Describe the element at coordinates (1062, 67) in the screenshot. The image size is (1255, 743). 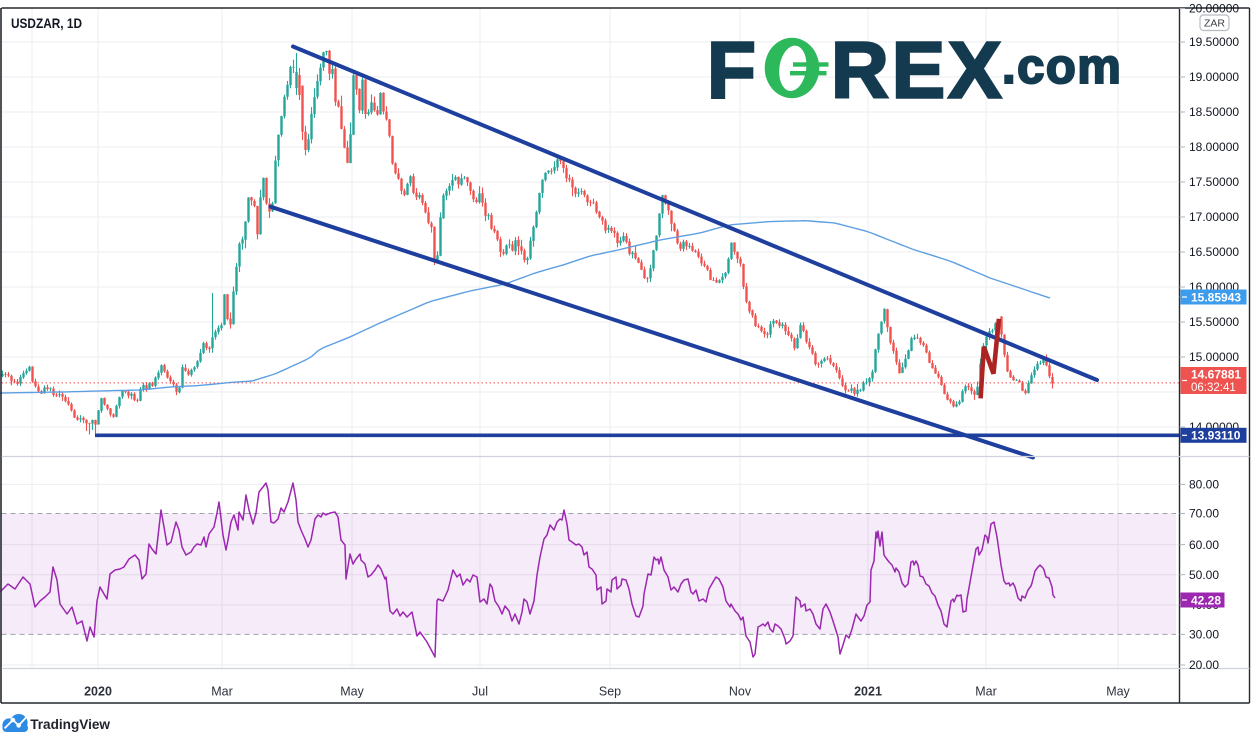
I see `svg-text: .com` at that location.